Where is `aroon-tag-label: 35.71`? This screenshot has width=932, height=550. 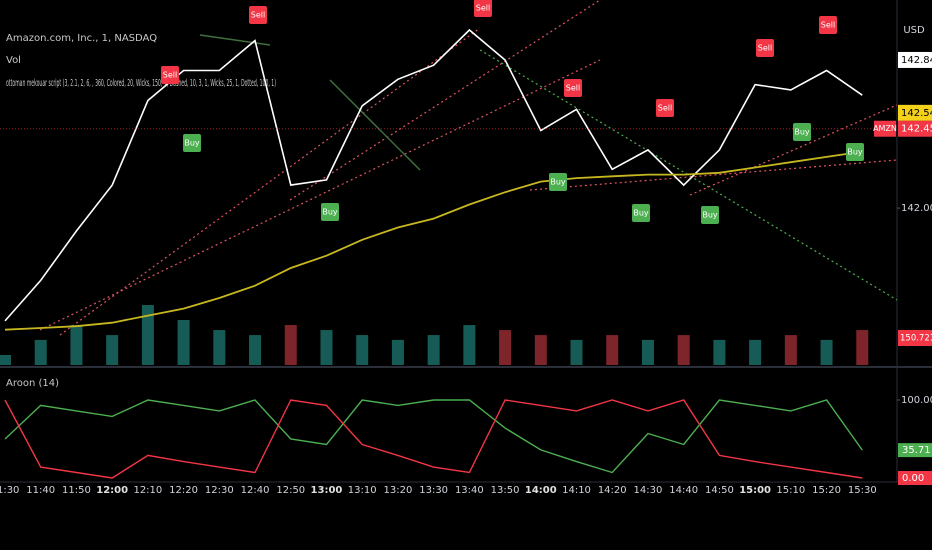
aroon-tag-label: 35.71 is located at coordinates (916, 450).